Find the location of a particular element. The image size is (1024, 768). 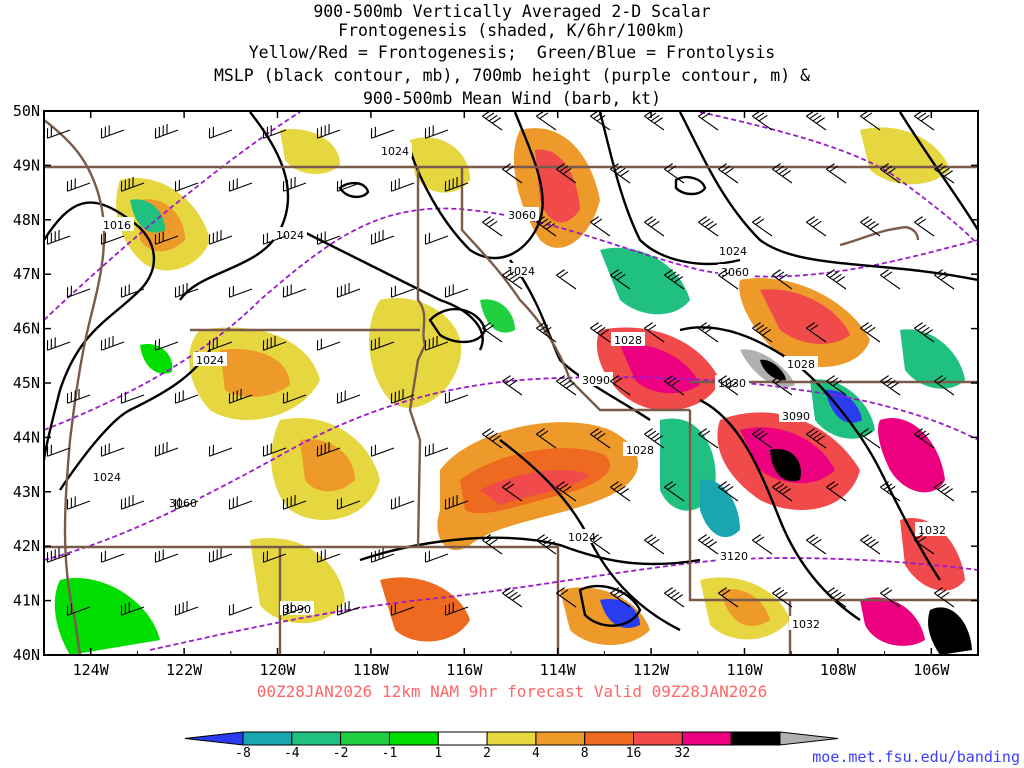

lat-label: 48N is located at coordinates (26, 220).